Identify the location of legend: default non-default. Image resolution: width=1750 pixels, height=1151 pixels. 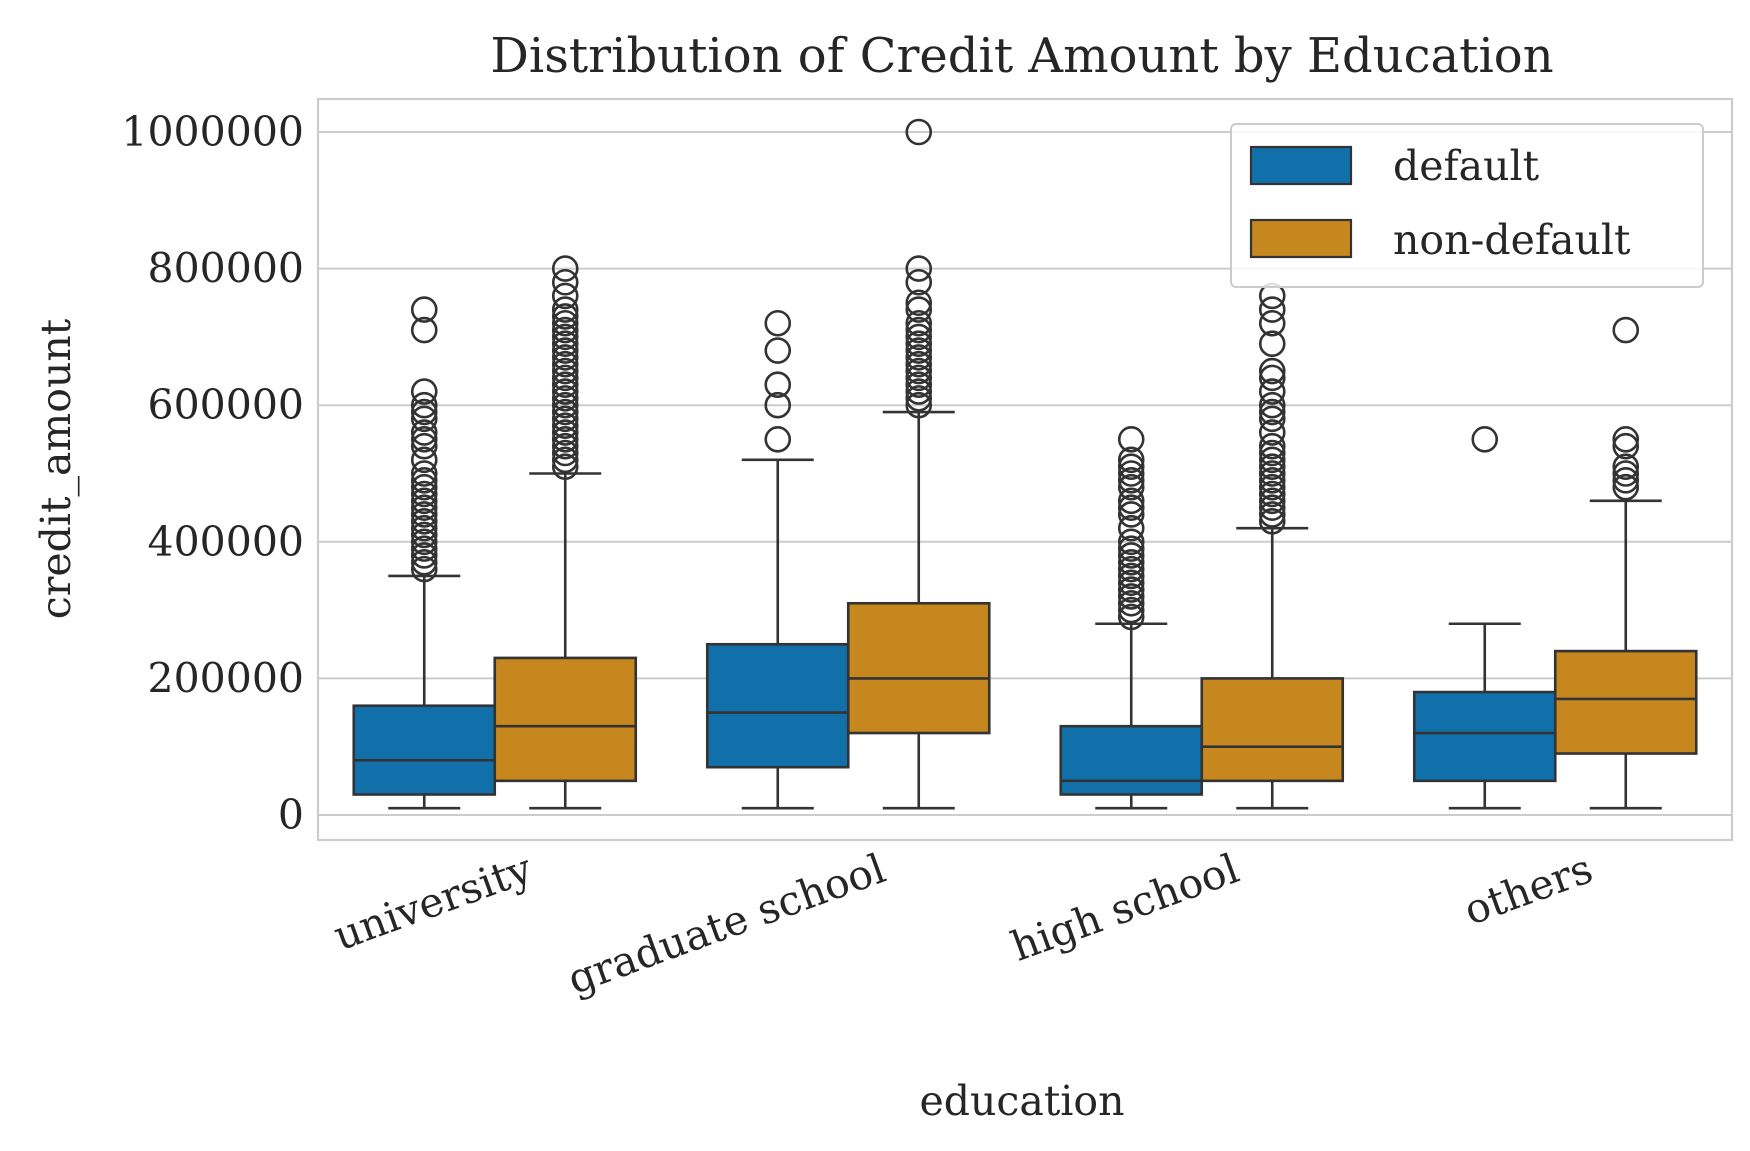
(1467, 205).